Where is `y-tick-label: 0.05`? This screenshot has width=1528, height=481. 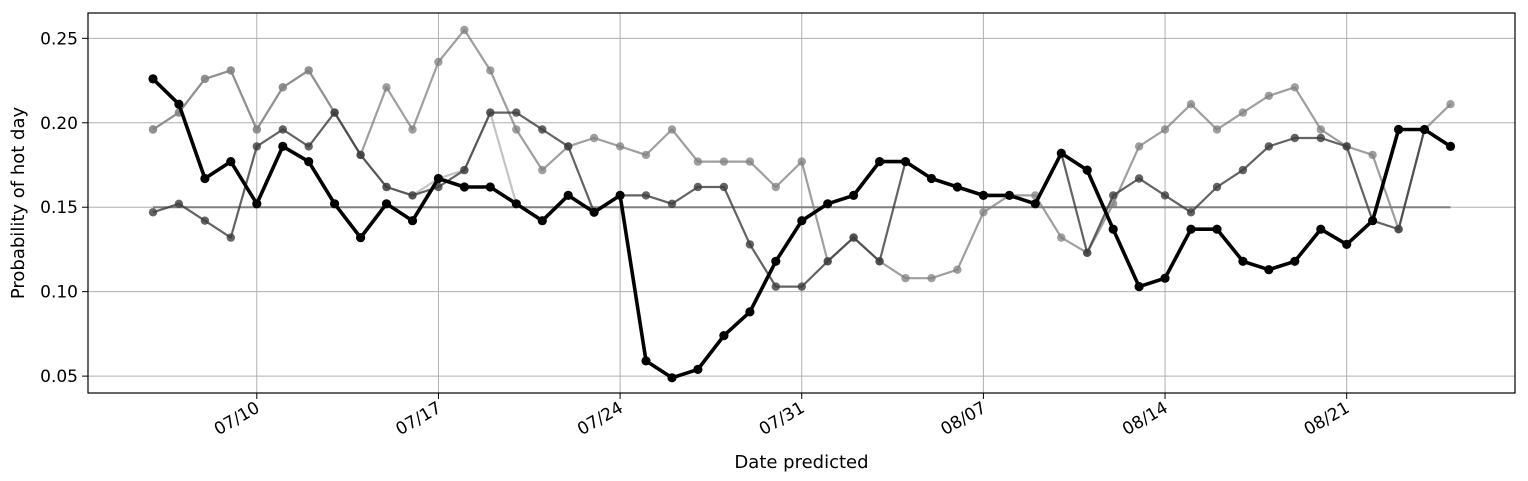 y-tick-label: 0.05 is located at coordinates (59, 377).